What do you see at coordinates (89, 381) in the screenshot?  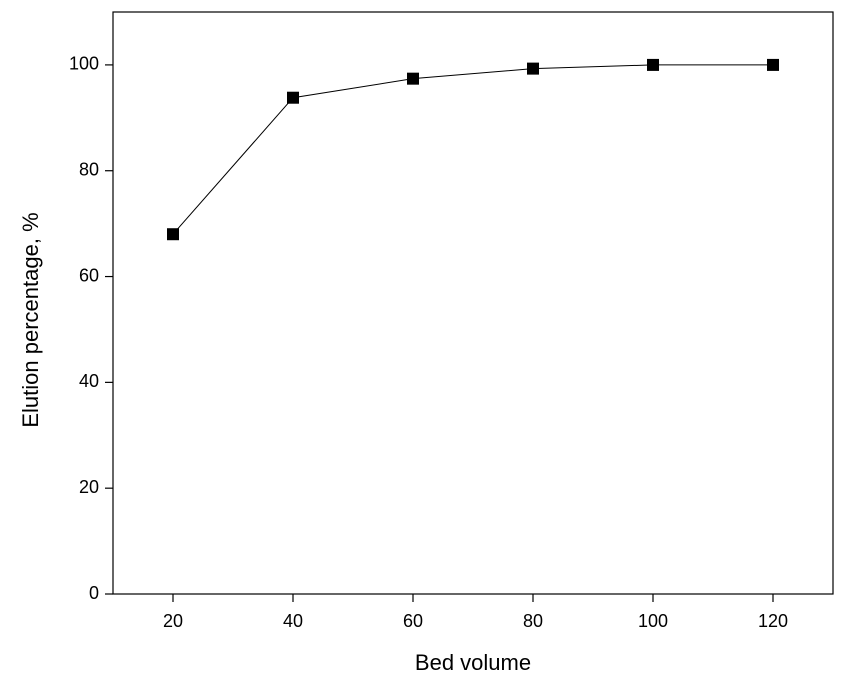 I see `y-tick-label: 40` at bounding box center [89, 381].